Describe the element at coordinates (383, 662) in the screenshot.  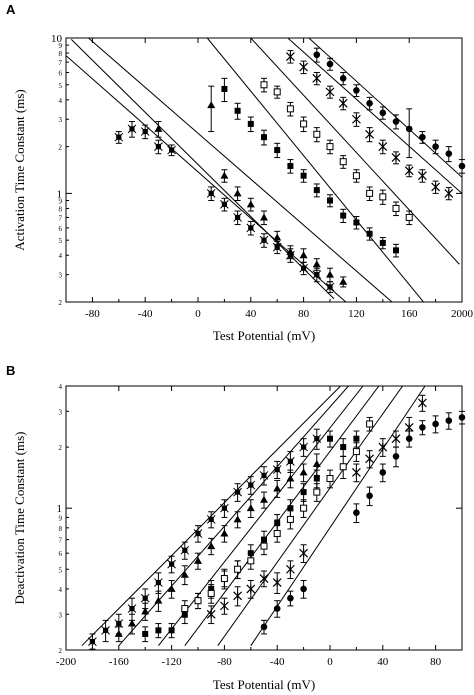
I see `panel-b-x-tick-label: 40` at that location.